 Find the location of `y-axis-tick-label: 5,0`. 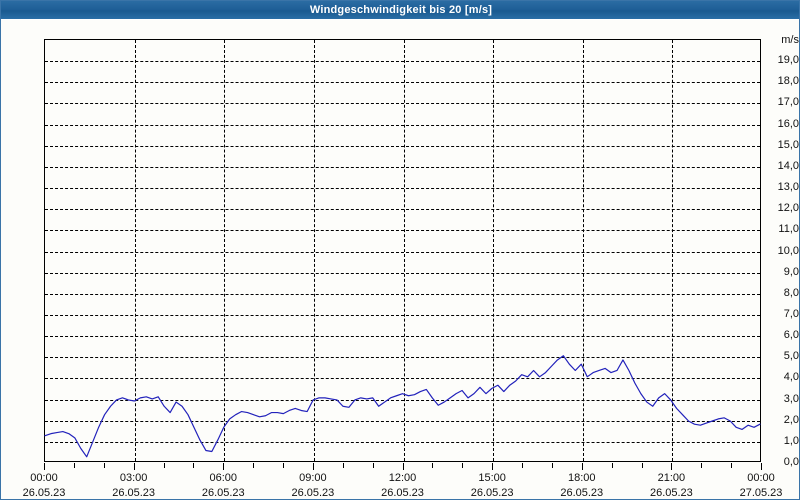

y-axis-tick-label: 5,0 is located at coordinates (791, 356).